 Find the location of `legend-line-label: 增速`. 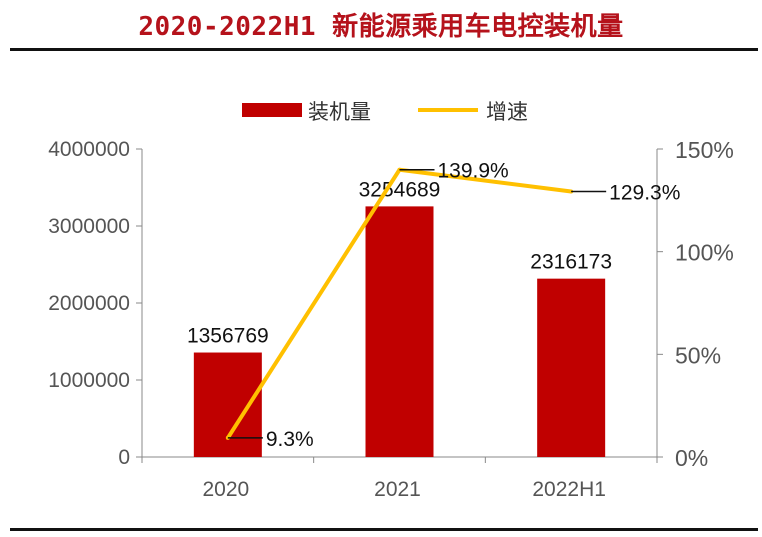

legend-line-label: 增速 is located at coordinates (507, 112).